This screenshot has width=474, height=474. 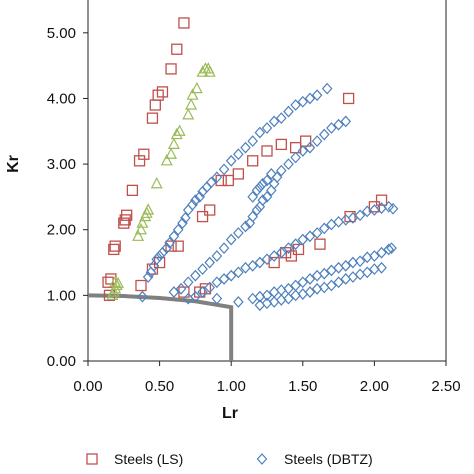 What do you see at coordinates (230, 413) in the screenshot?
I see `x-axis-title: Lr` at bounding box center [230, 413].